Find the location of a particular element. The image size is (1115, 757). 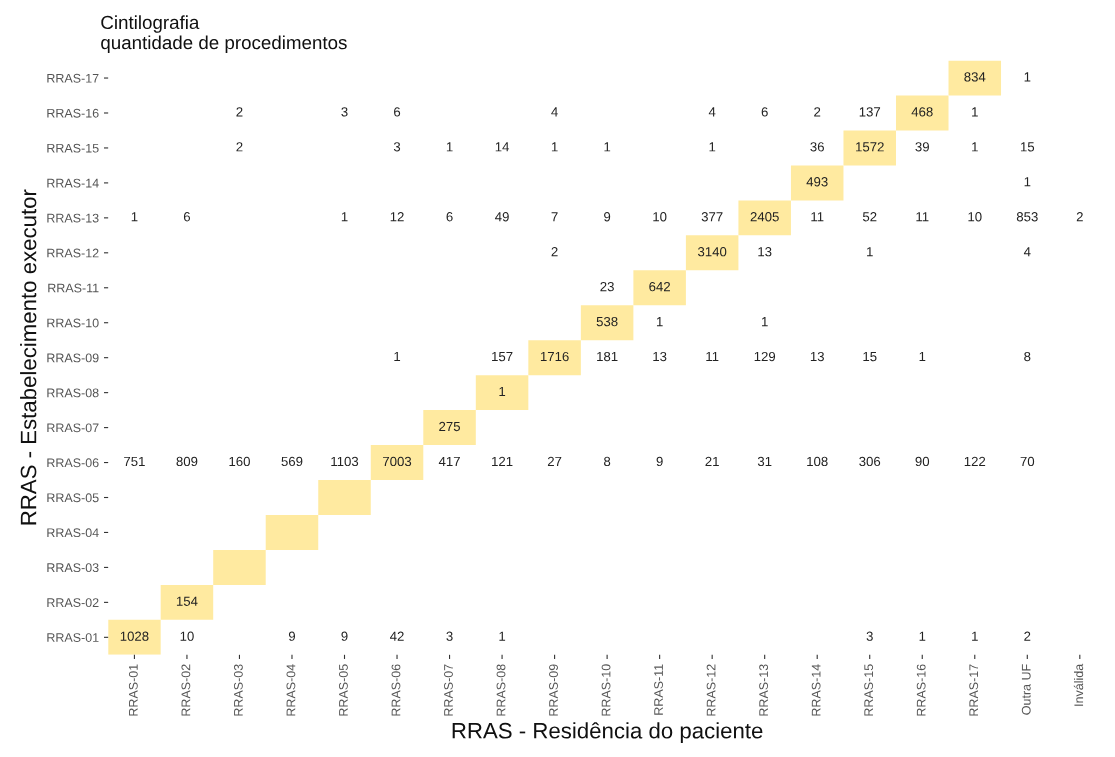

x-tick-label: RRAS-11 is located at coordinates (658, 689).